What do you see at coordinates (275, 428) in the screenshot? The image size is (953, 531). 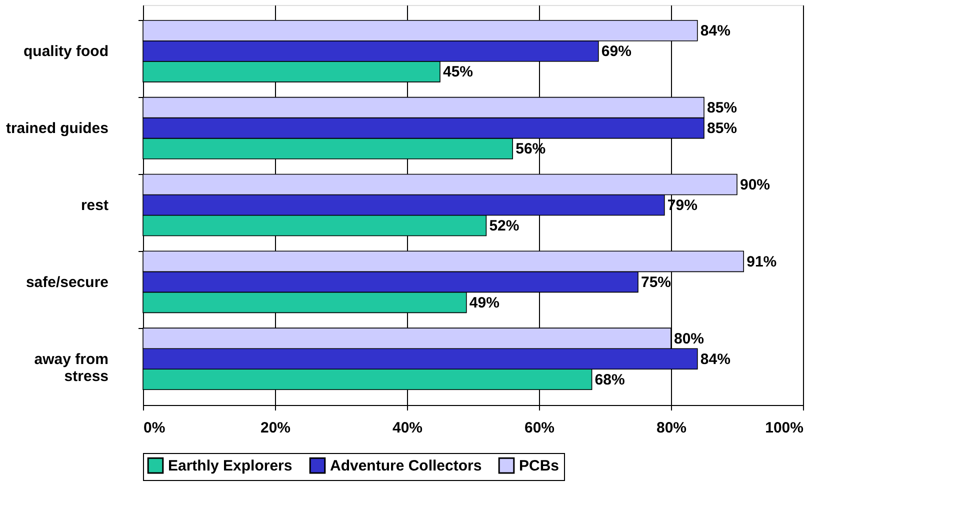 I see `x-tick-label: 20%` at bounding box center [275, 428].